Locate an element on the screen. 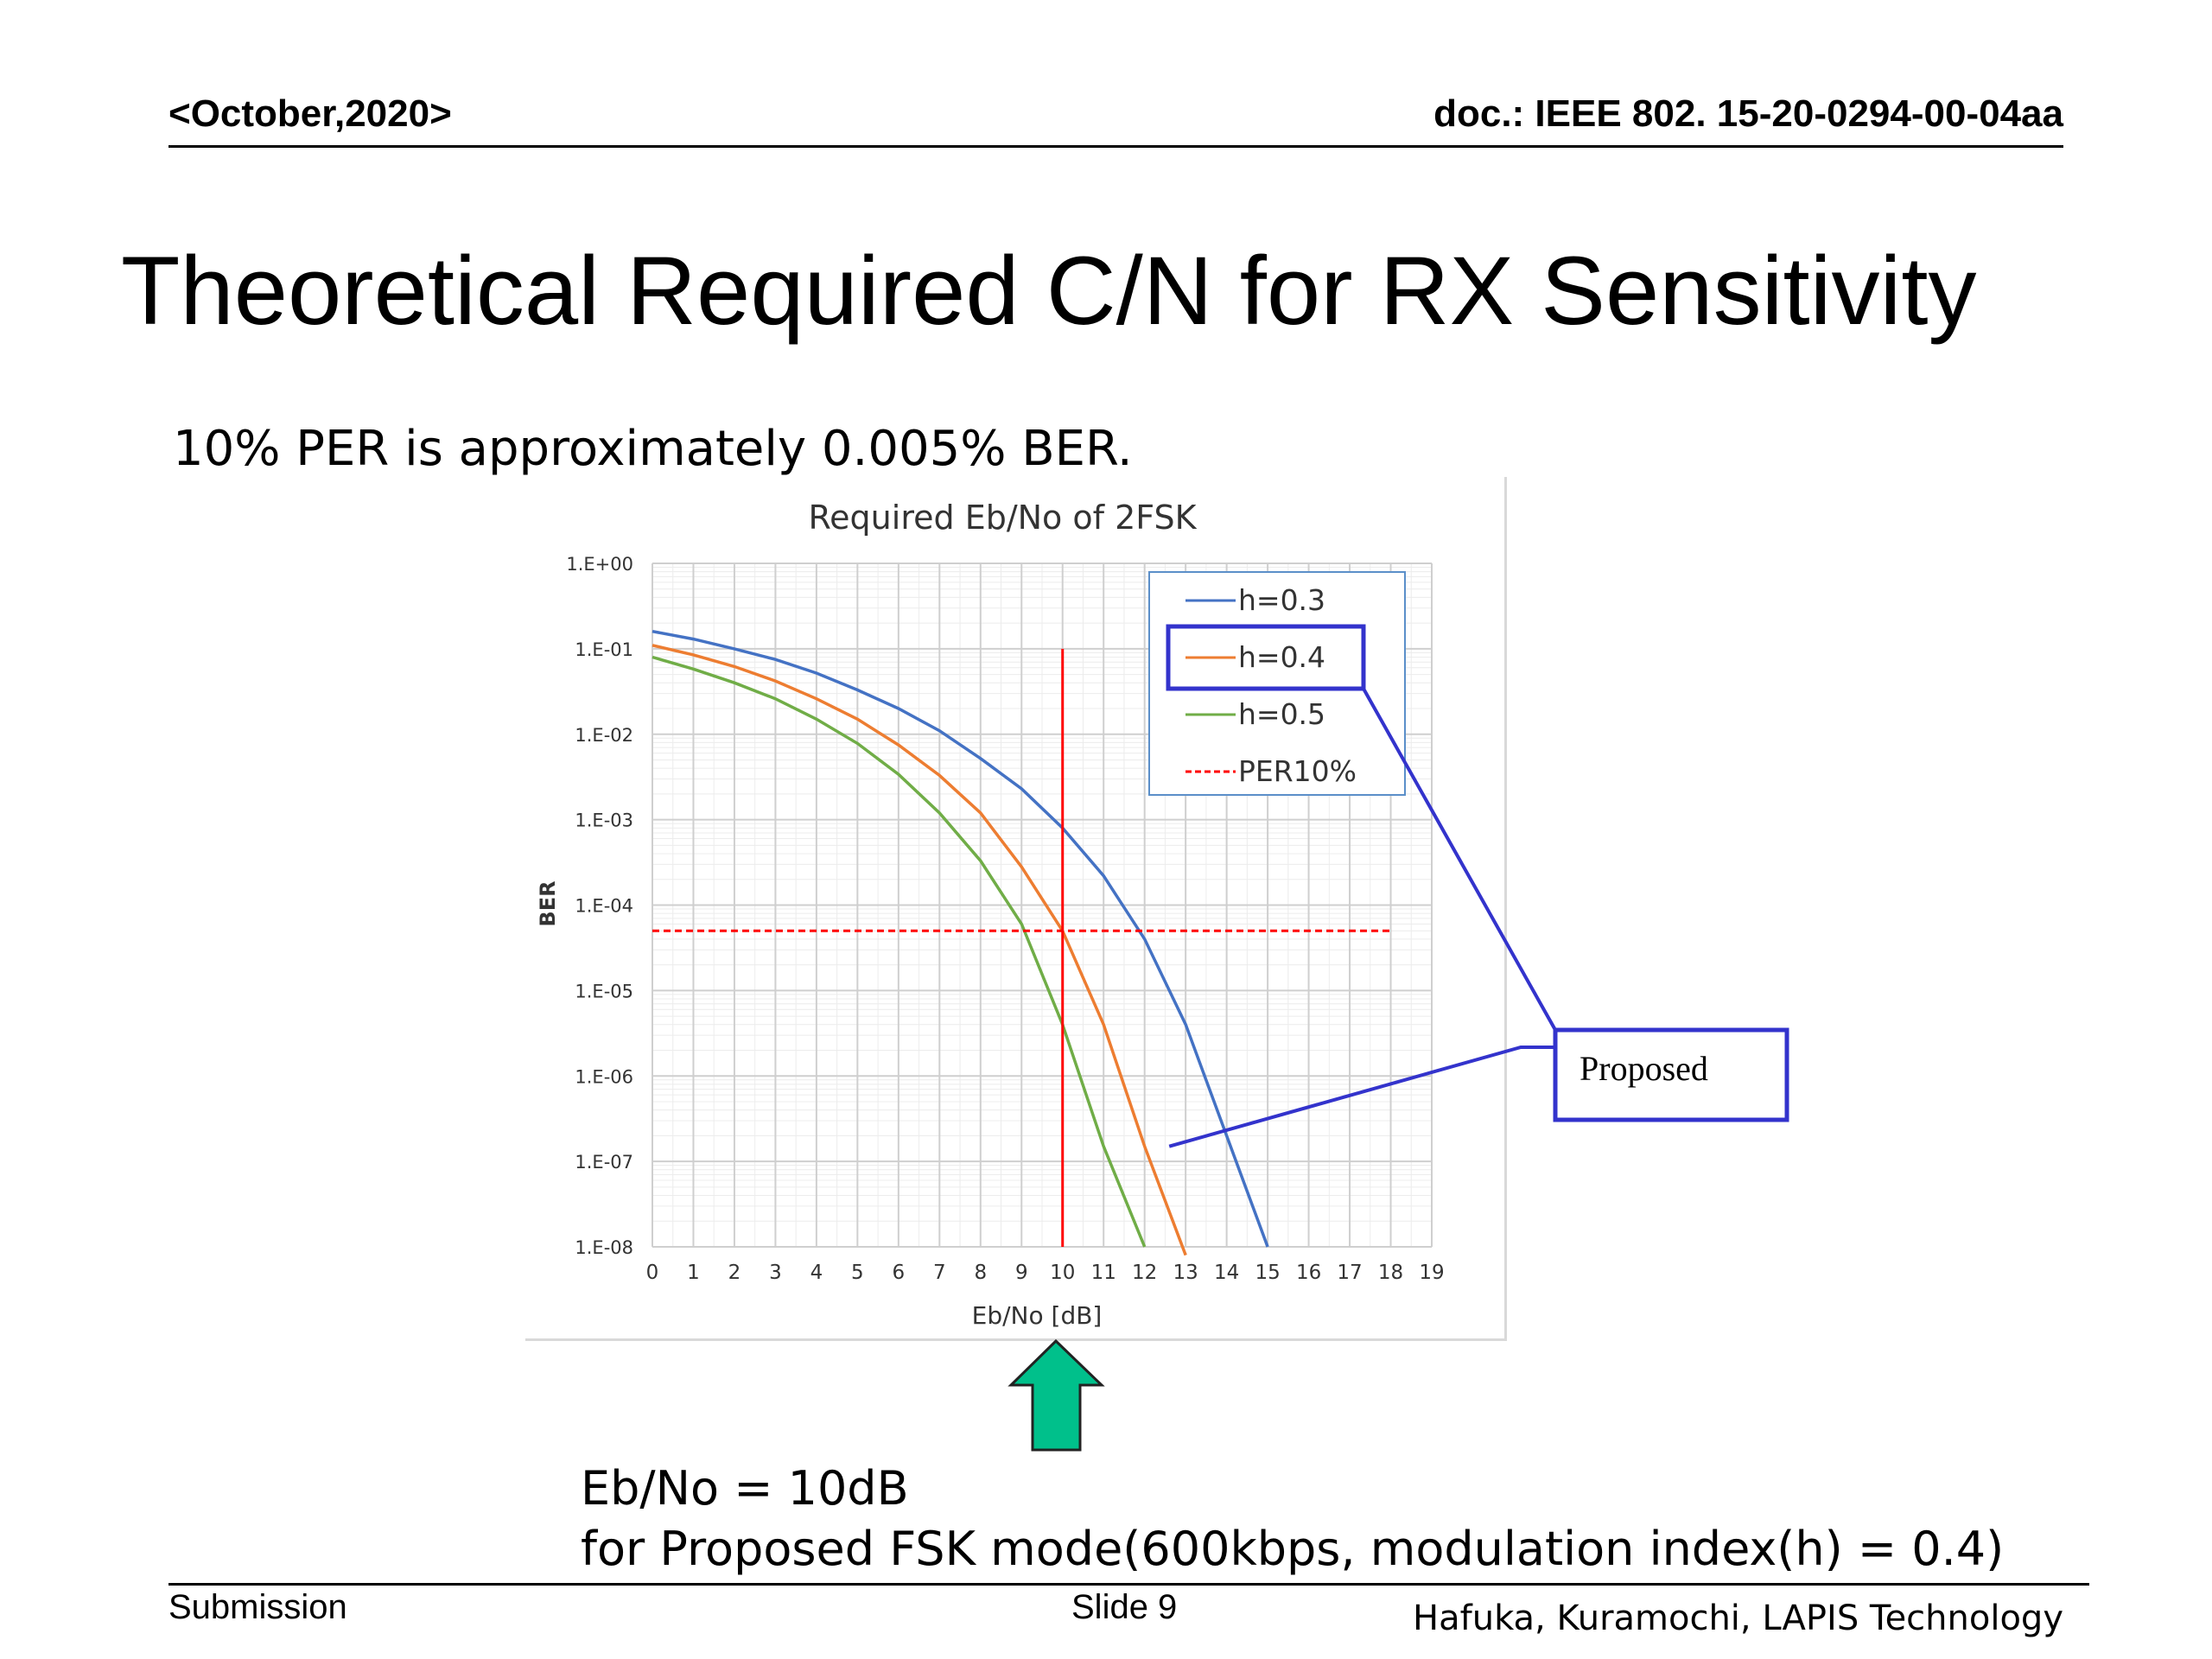 Image resolution: width=2212 pixels, height=1659 pixels. chart-series is located at coordinates (1021, 942).